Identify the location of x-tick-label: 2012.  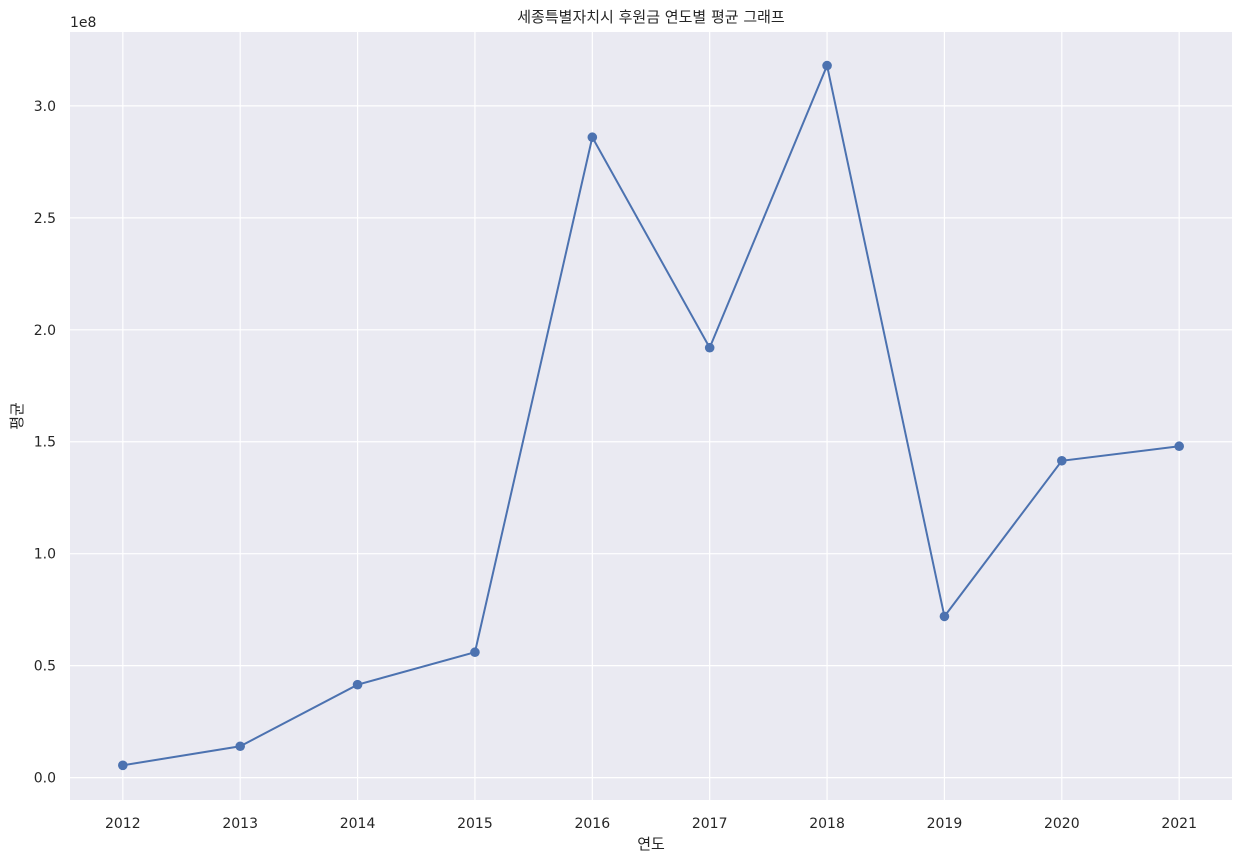
(123, 824).